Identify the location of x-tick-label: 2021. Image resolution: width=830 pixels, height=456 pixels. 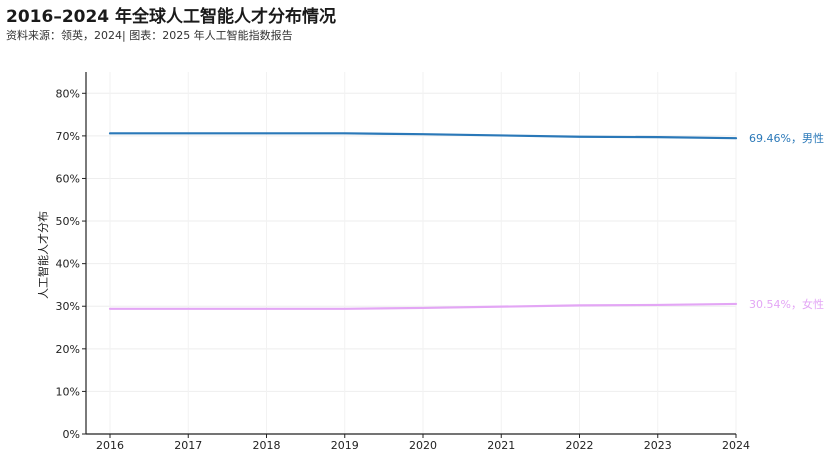
(501, 445).